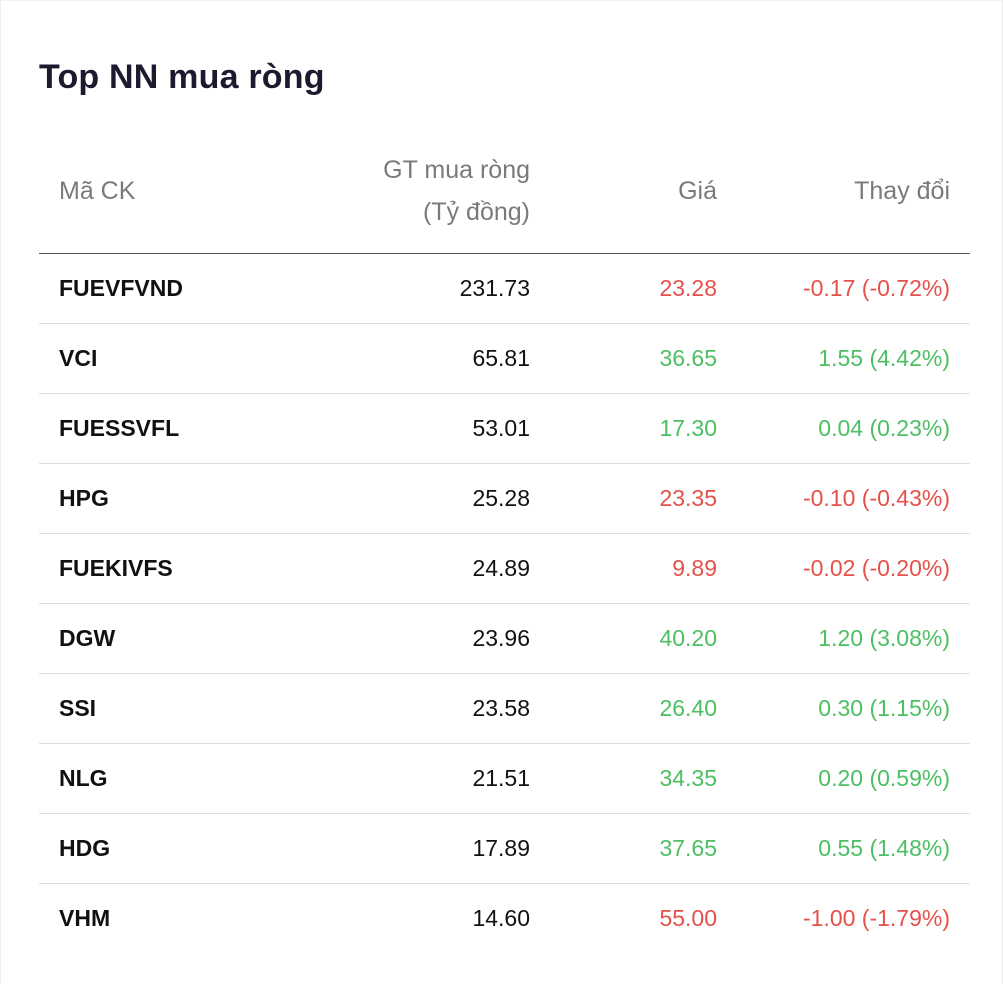 This screenshot has height=984, width=1003. What do you see at coordinates (119, 428) in the screenshot?
I see `symbol-link: FUESSVFL` at bounding box center [119, 428].